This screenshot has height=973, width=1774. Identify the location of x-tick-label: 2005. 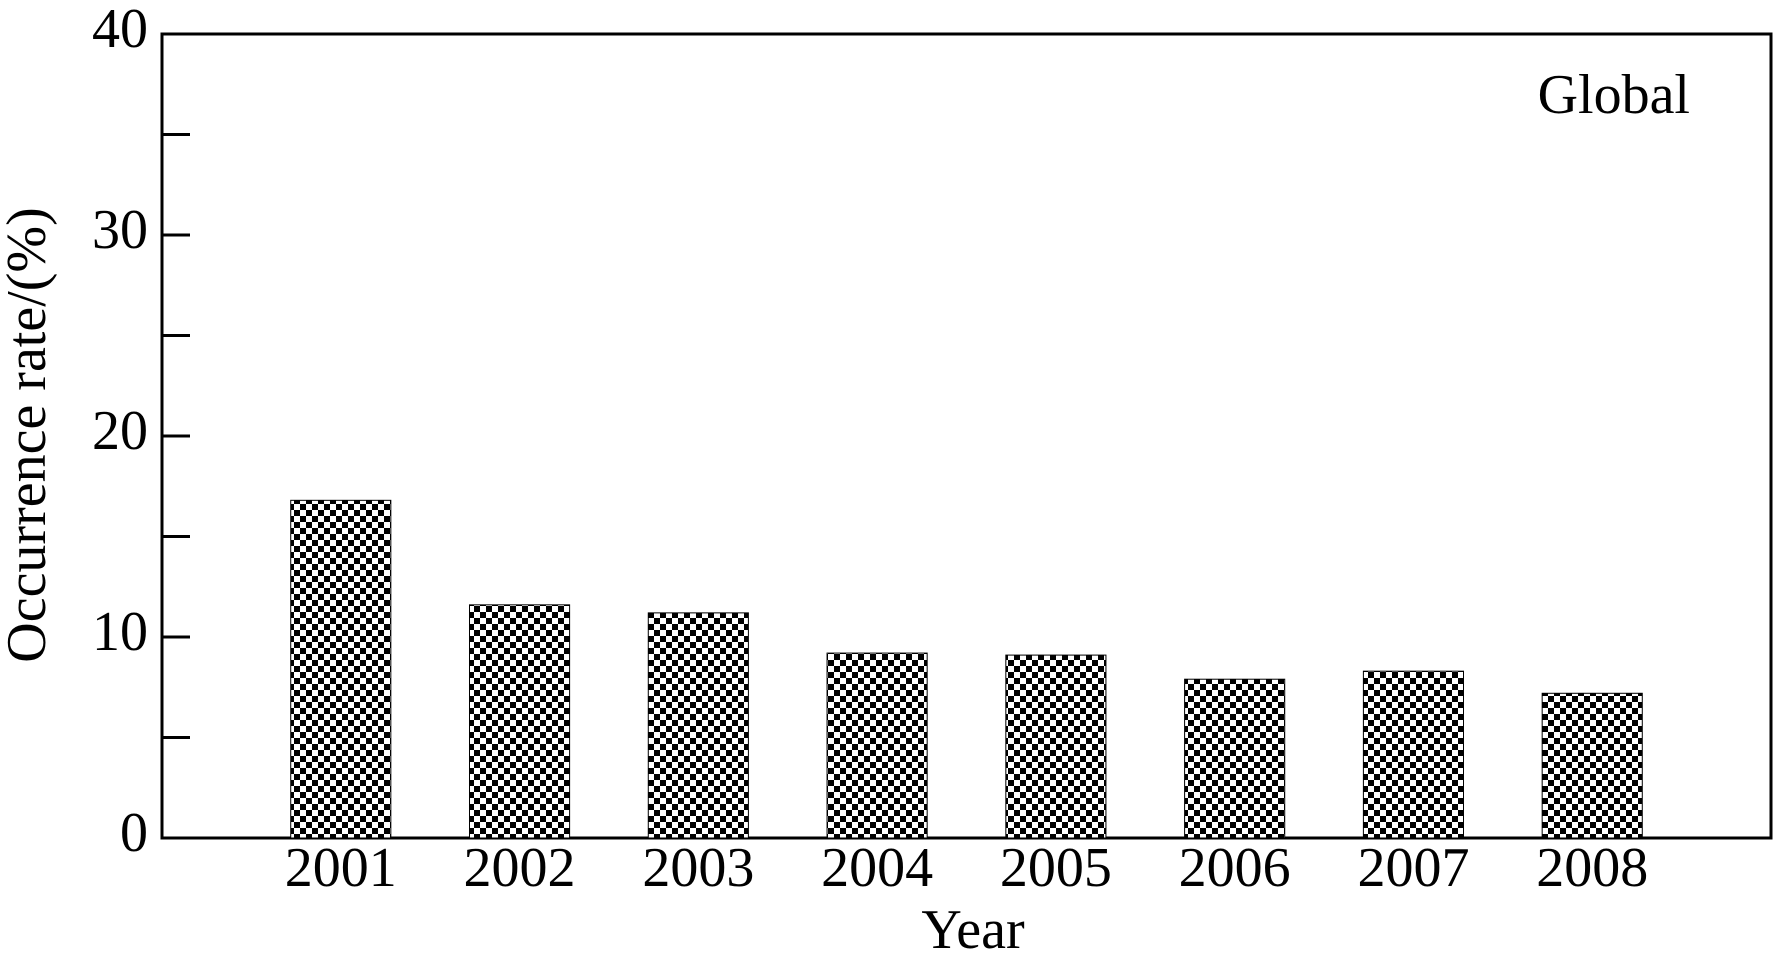
(1056, 868).